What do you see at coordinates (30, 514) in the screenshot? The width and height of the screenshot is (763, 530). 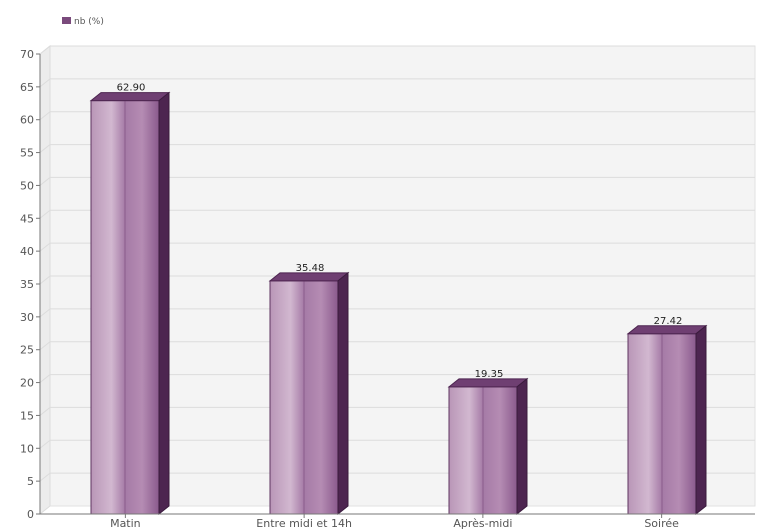 I see `y-tick-label: 0` at bounding box center [30, 514].